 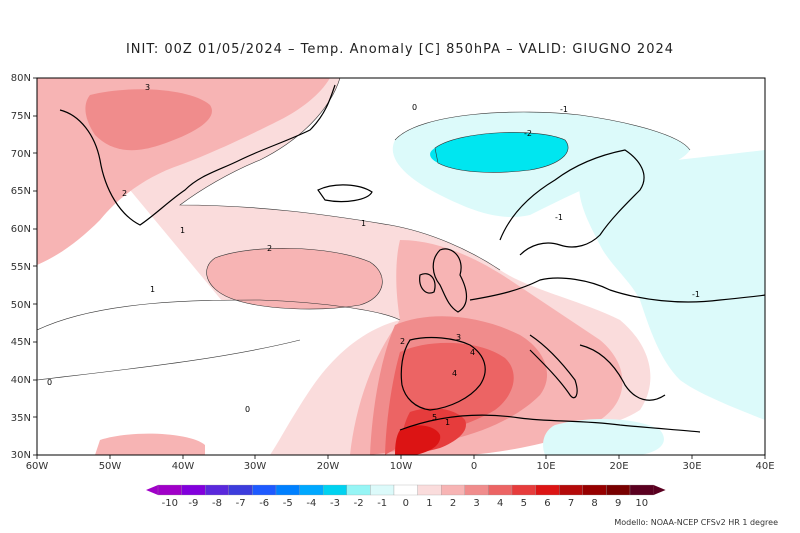 I want to click on legend-label: 1, so click(x=429, y=503).